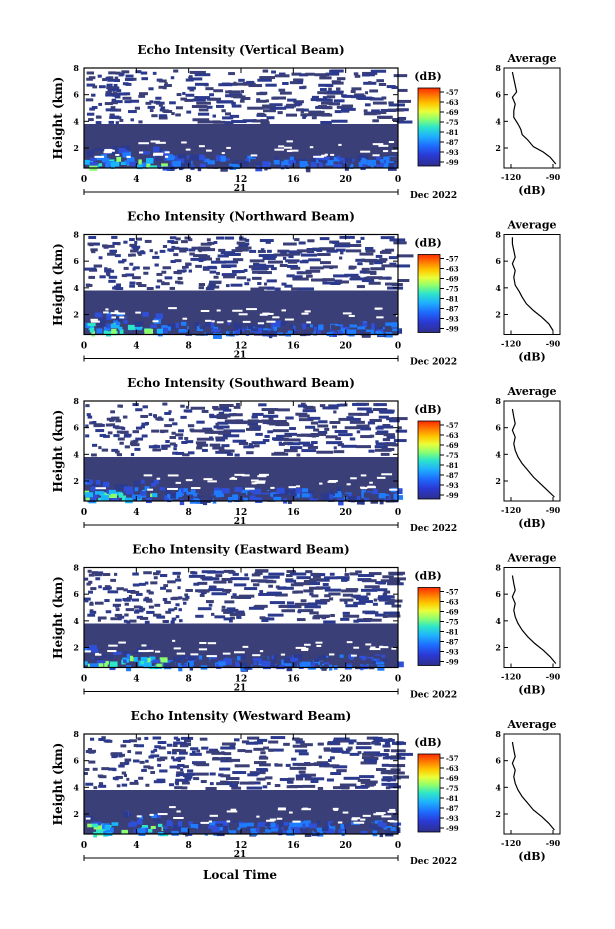 Image resolution: width=615 pixels, height=929 pixels. Describe the element at coordinates (241, 217) in the screenshot. I see `heatmap-title: Echo Intensity (Northward Beam)` at that location.